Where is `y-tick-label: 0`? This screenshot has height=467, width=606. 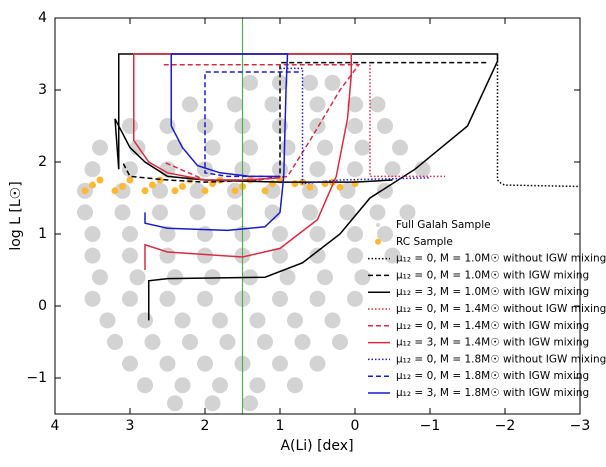
y-tick-label: 0 is located at coordinates (42, 306).